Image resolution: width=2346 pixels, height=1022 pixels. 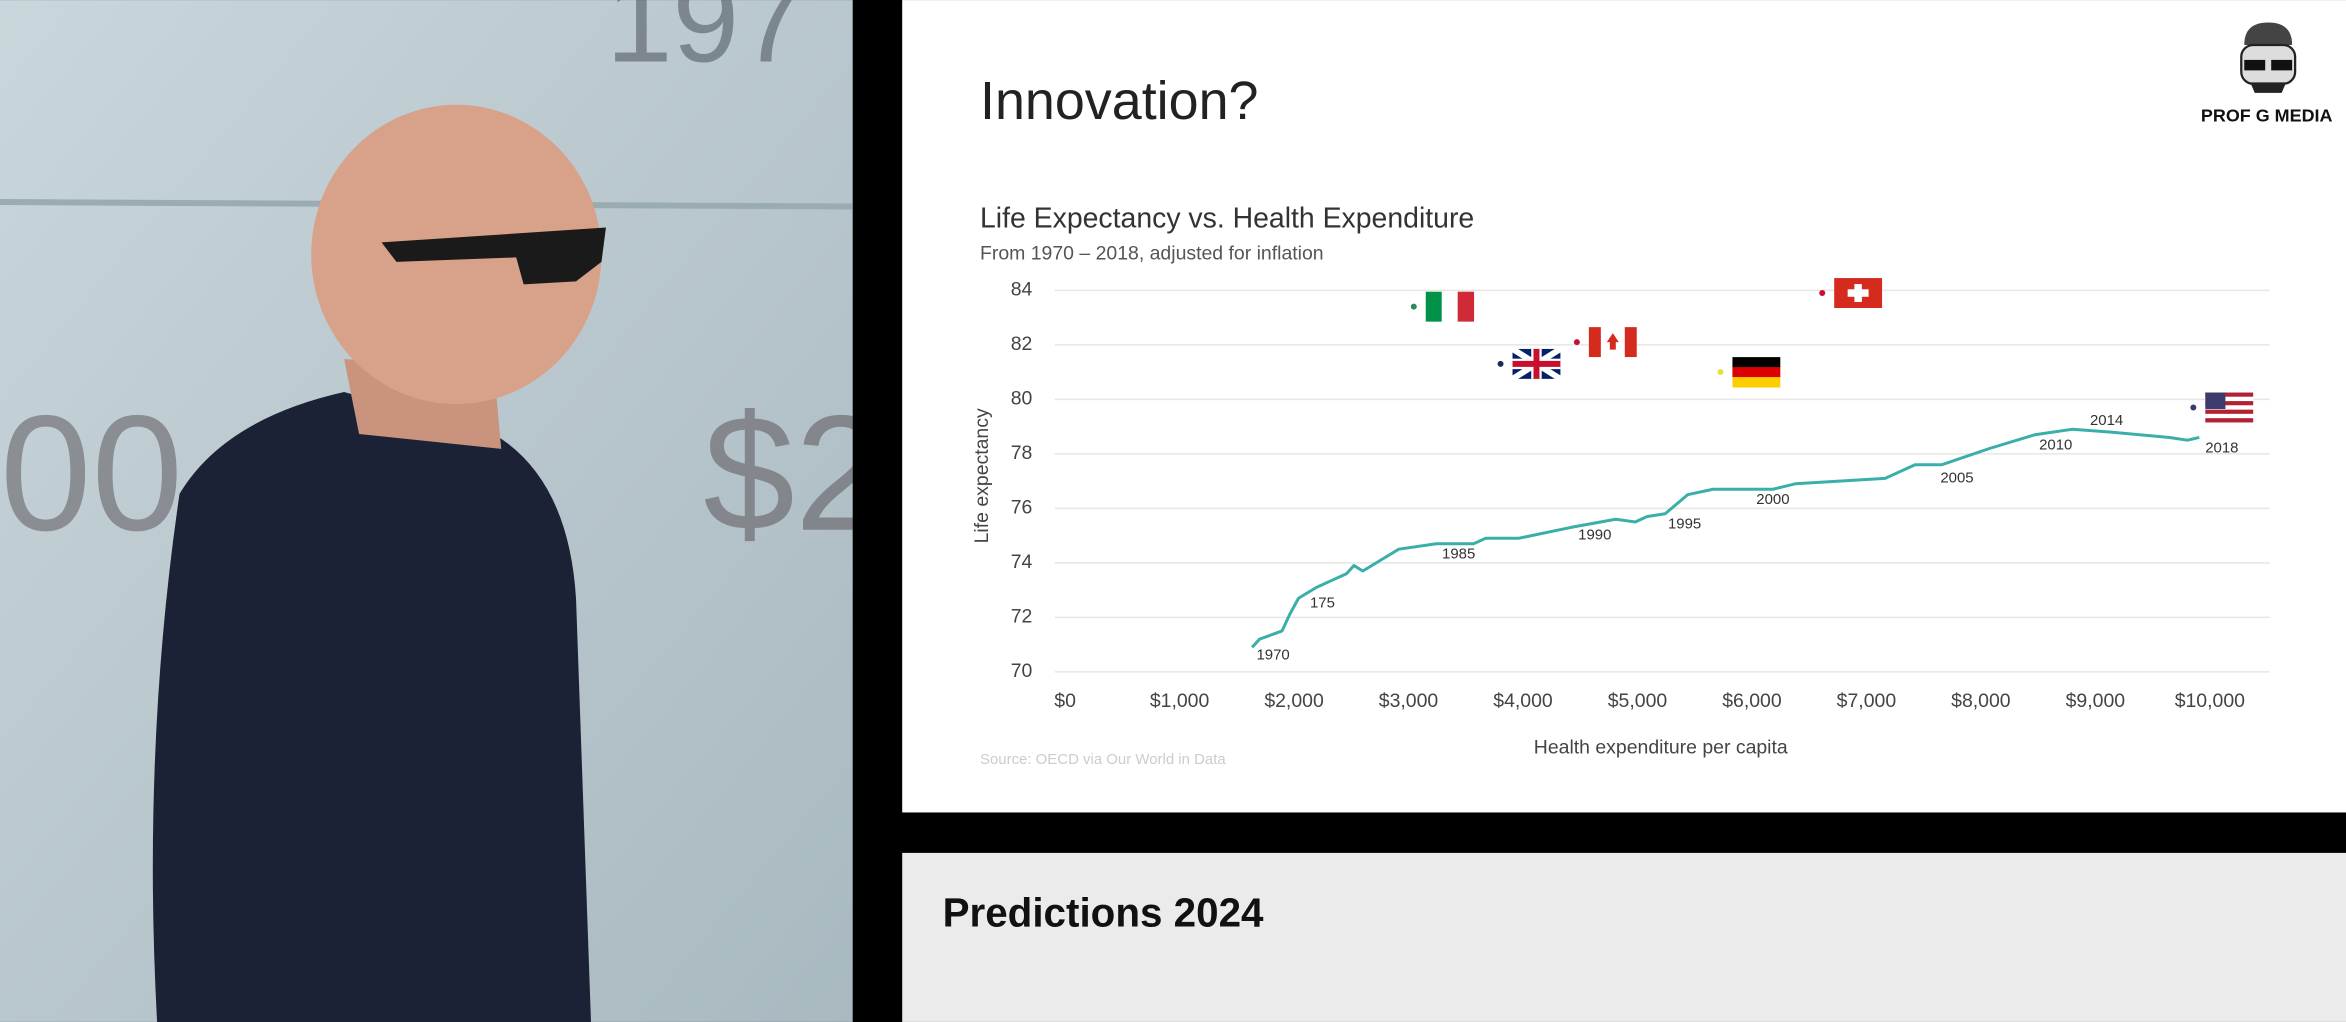 What do you see at coordinates (1752, 701) in the screenshot?
I see `x-tick-label: $6,000` at bounding box center [1752, 701].